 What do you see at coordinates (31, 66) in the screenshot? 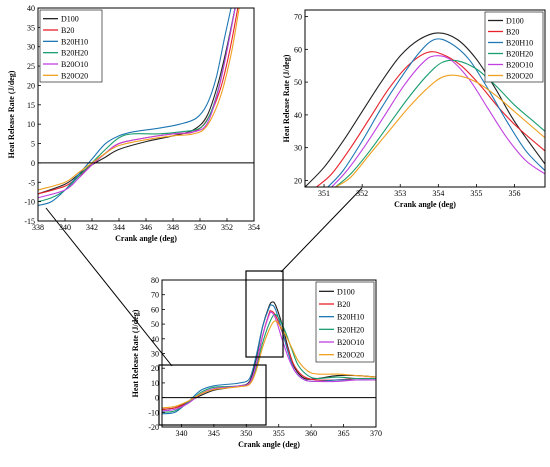
I see `y-tick-label: 25` at bounding box center [31, 66].